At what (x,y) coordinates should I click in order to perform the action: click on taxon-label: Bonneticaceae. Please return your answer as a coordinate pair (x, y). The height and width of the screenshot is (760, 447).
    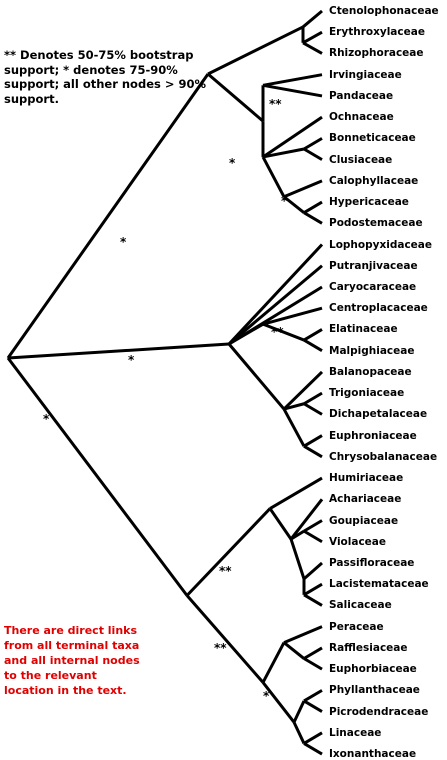
    Looking at the image, I should click on (372, 138).